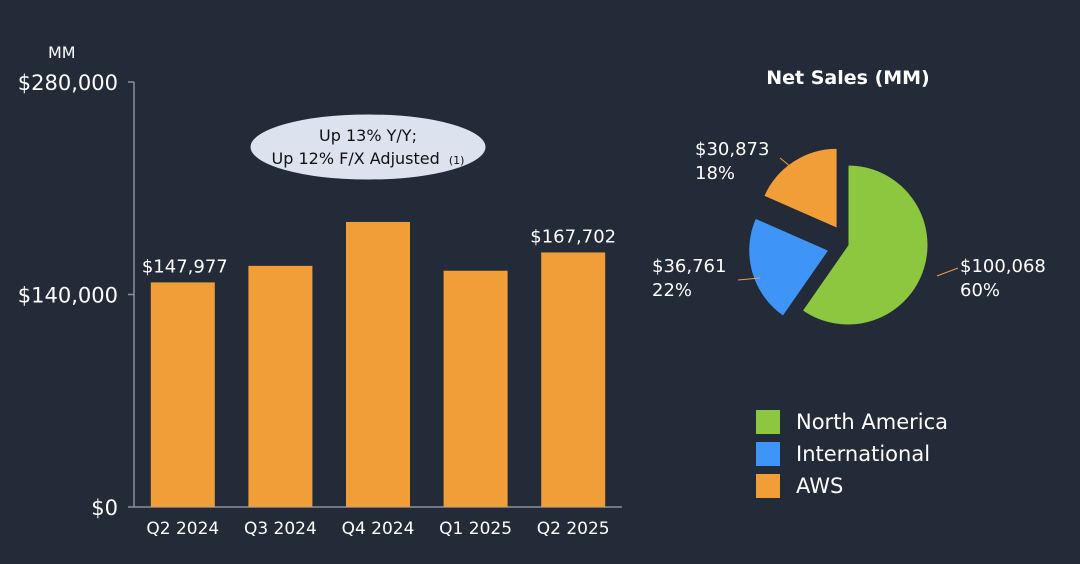 This screenshot has width=1080, height=564. Describe the element at coordinates (872, 422) in the screenshot. I see `legend-label: North America` at that location.